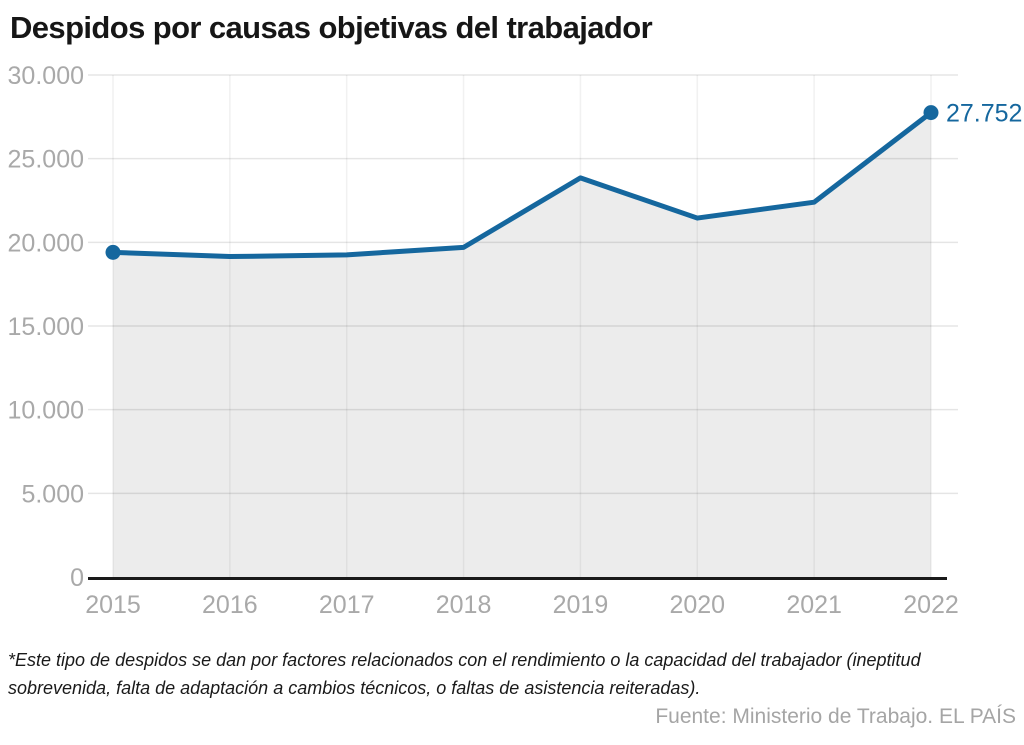  I want to click on y-tick-label: 15.000, so click(46, 327).